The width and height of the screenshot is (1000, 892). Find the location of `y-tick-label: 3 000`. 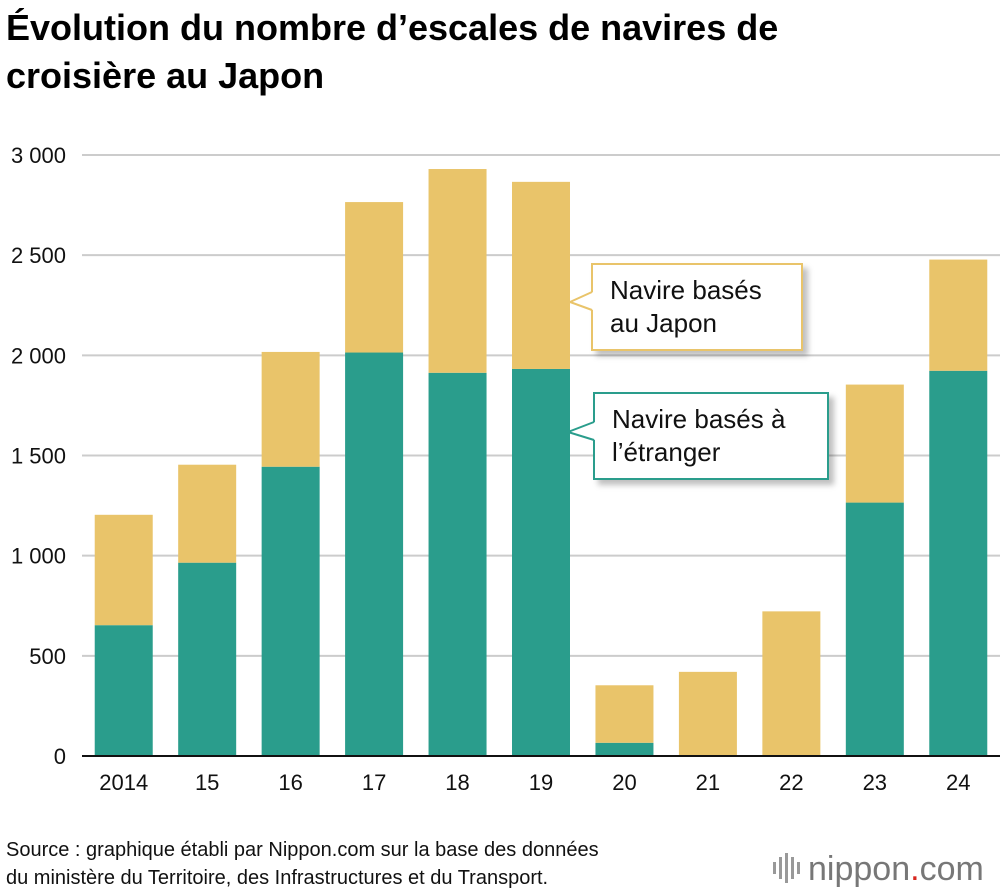

y-tick-label: 3 000 is located at coordinates (38, 155).